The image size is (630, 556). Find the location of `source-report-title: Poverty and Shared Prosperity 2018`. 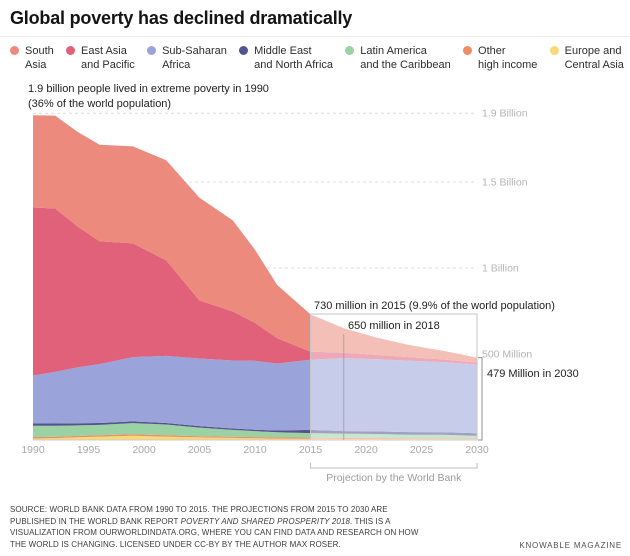

source-report-title: Poverty and Shared Prosperity 2018 is located at coordinates (265, 521).